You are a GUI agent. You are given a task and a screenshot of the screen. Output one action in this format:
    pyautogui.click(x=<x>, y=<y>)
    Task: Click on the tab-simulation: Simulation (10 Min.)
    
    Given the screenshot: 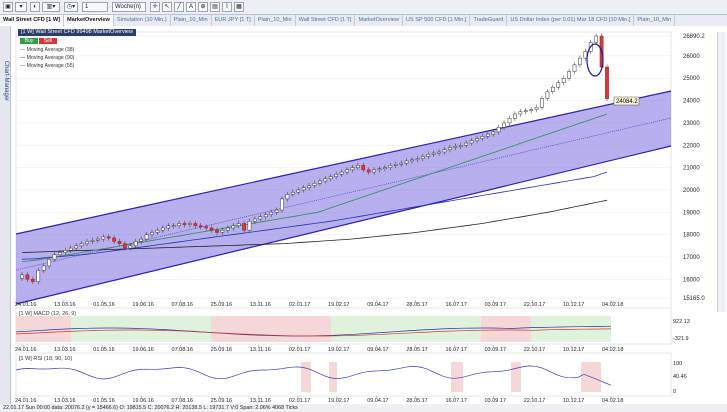 What is the action you would take?
    pyautogui.click(x=142, y=20)
    